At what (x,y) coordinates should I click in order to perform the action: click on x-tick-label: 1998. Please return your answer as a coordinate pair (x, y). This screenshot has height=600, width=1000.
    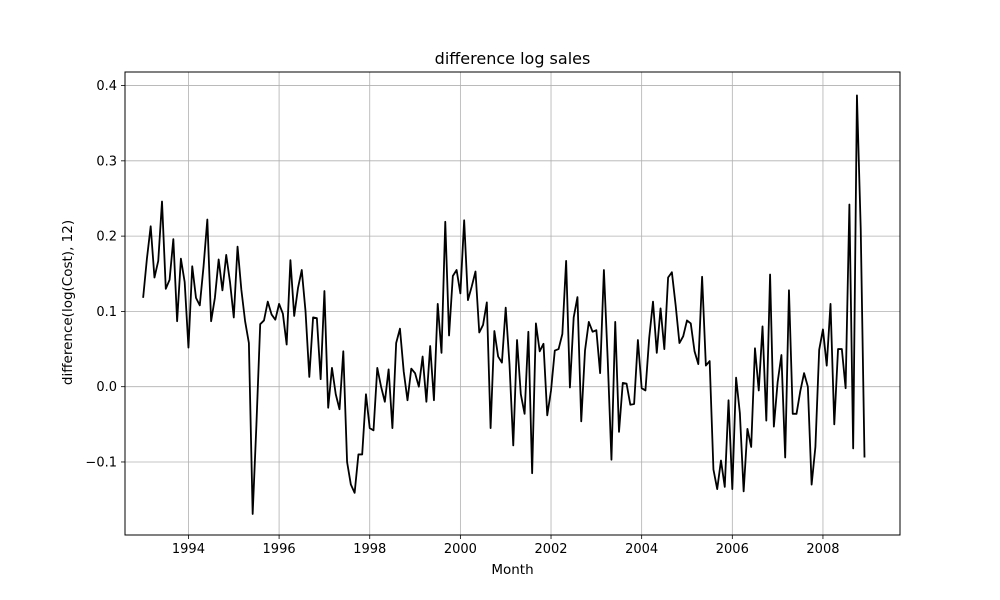
    Looking at the image, I should click on (369, 549).